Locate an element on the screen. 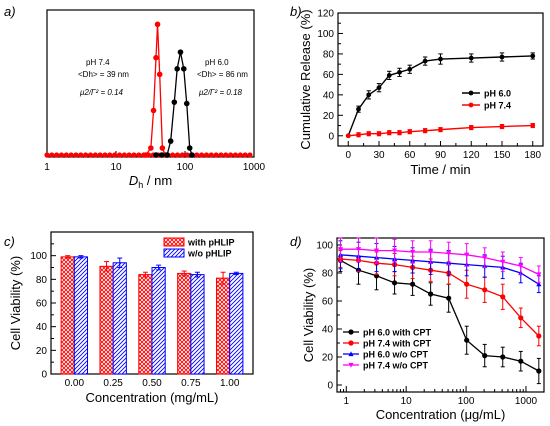 This screenshot has height=426, width=550. x-tick-label: 10 is located at coordinates (407, 401).